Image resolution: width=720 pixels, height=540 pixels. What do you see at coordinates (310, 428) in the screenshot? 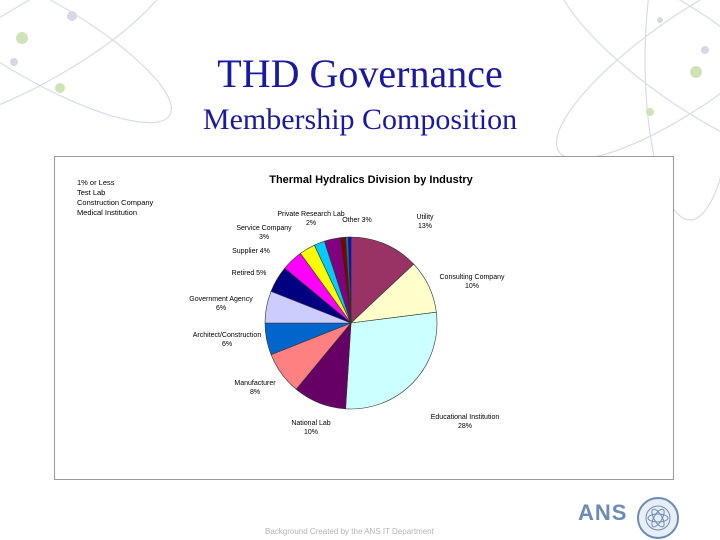
I see `slice-label: National Lab 10%` at bounding box center [310, 428].